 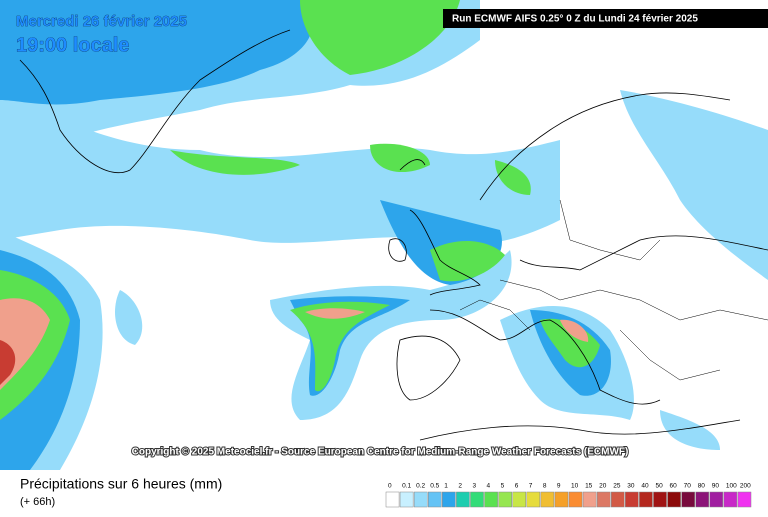 What do you see at coordinates (688, 486) in the screenshot?
I see `legend-label: 70` at bounding box center [688, 486].